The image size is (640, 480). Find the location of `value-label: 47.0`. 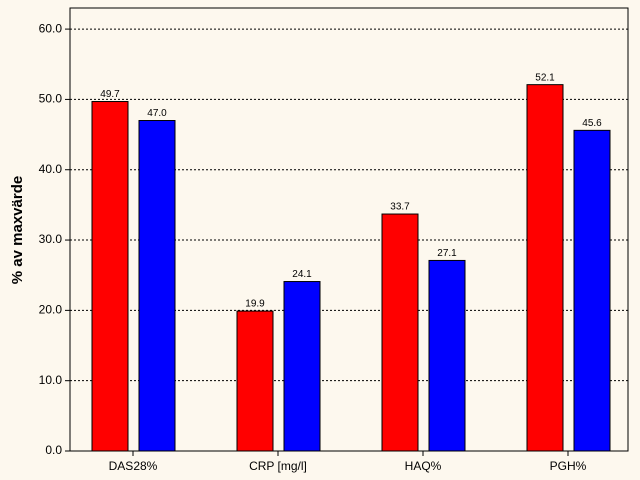

value-label: 47.0 is located at coordinates (157, 113).